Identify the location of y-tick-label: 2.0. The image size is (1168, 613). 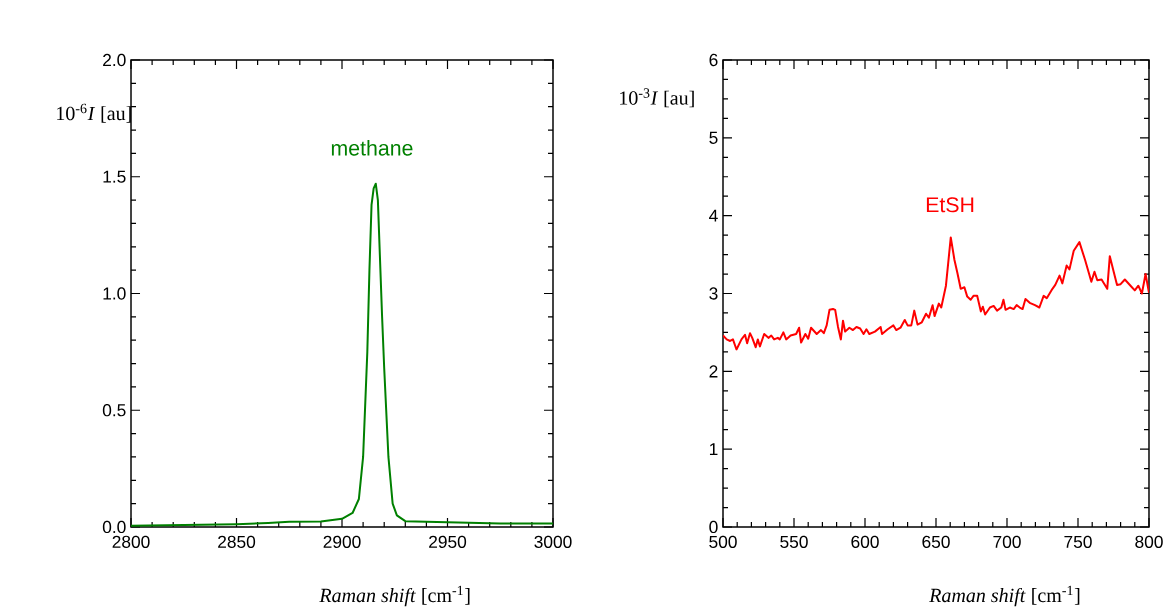
(114, 60).